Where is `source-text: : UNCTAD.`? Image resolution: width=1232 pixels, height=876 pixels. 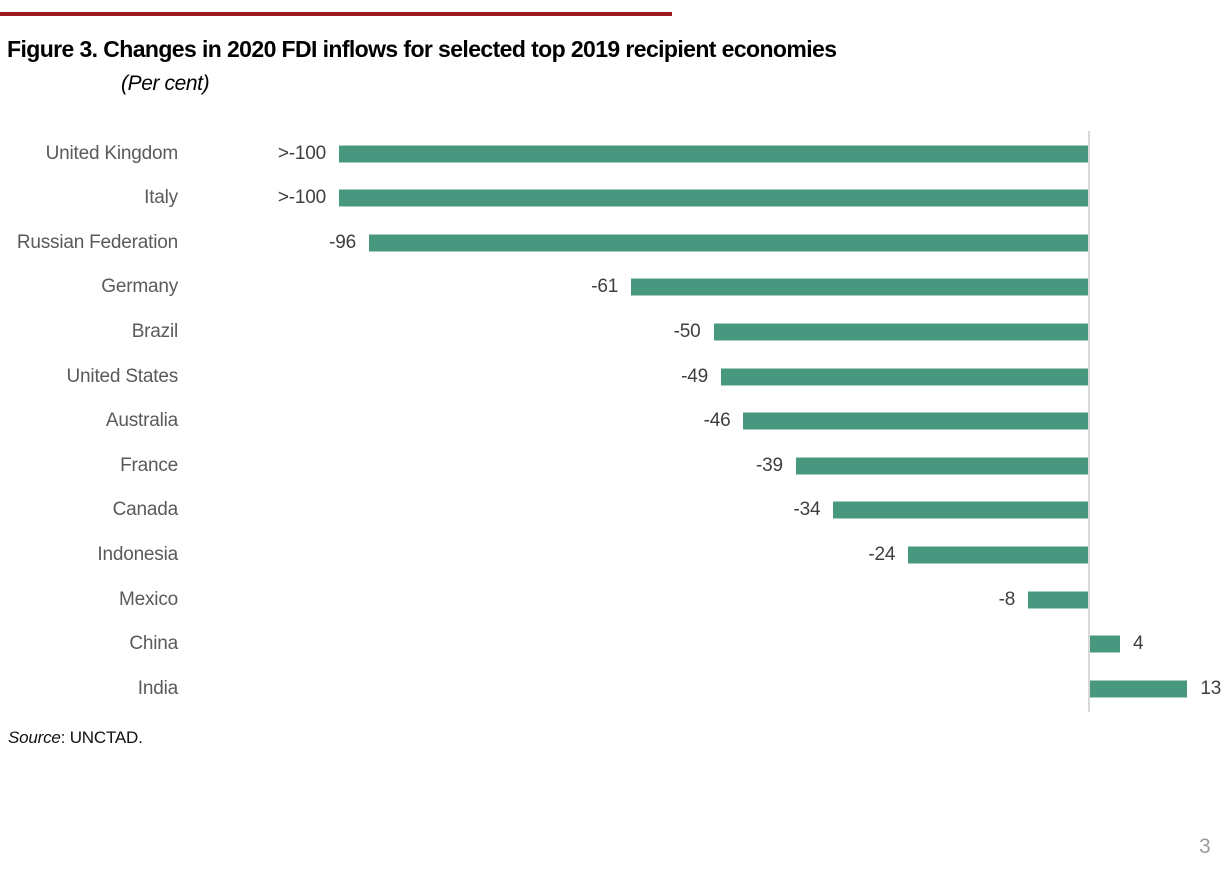 source-text: : UNCTAD. is located at coordinates (101, 737).